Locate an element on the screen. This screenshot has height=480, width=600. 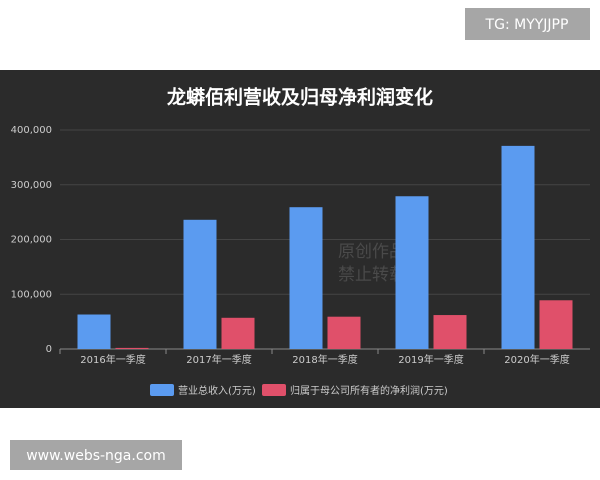
site-box is located at coordinates (96, 455).